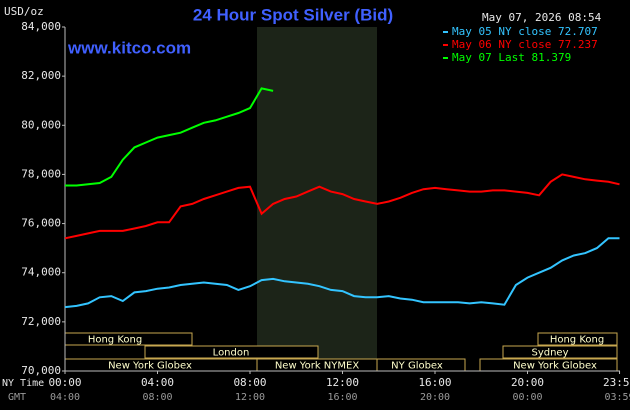 The height and width of the screenshot is (410, 630). What do you see at coordinates (434, 382) in the screenshot?
I see `x-tick-label: 16:00` at bounding box center [434, 382].